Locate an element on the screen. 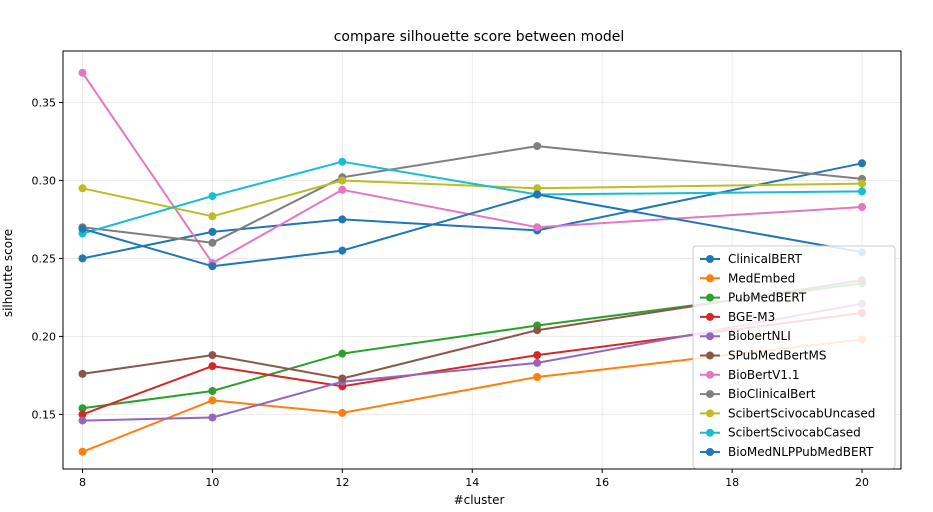  x-tick-label: 10 is located at coordinates (212, 482).